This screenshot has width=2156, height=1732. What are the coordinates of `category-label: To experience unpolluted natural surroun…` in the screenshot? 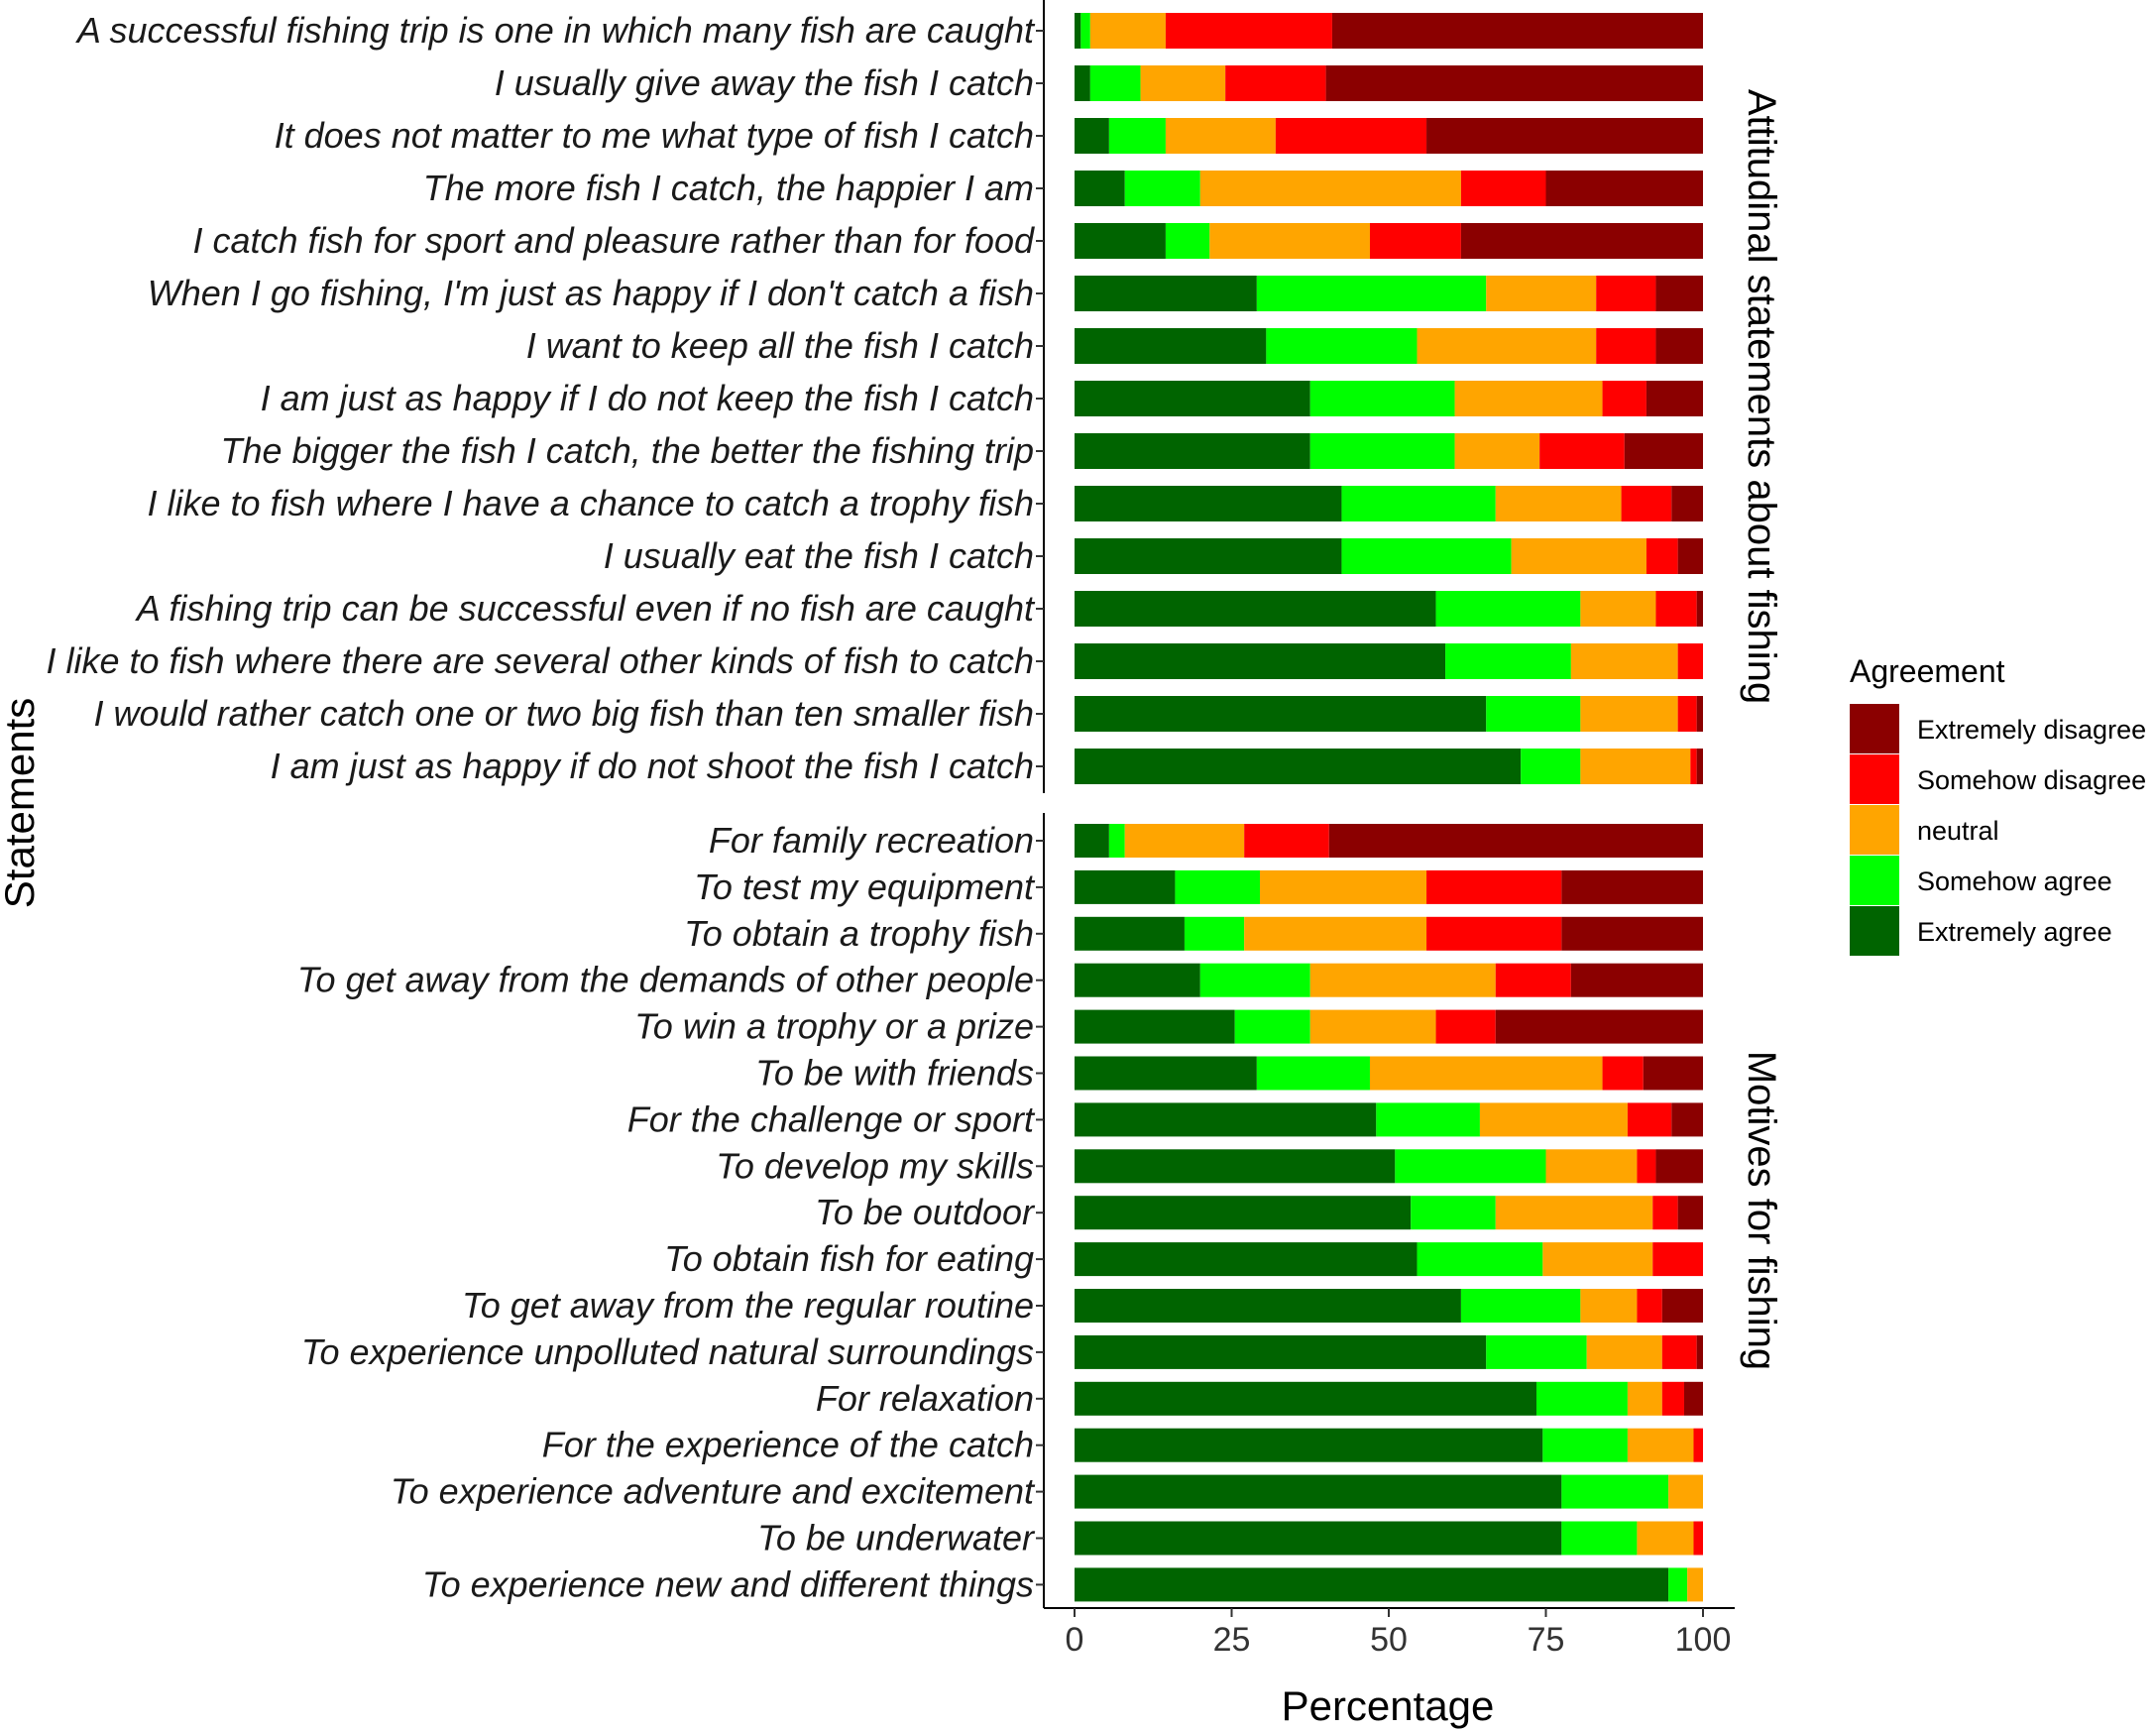 It's located at (667, 1351).